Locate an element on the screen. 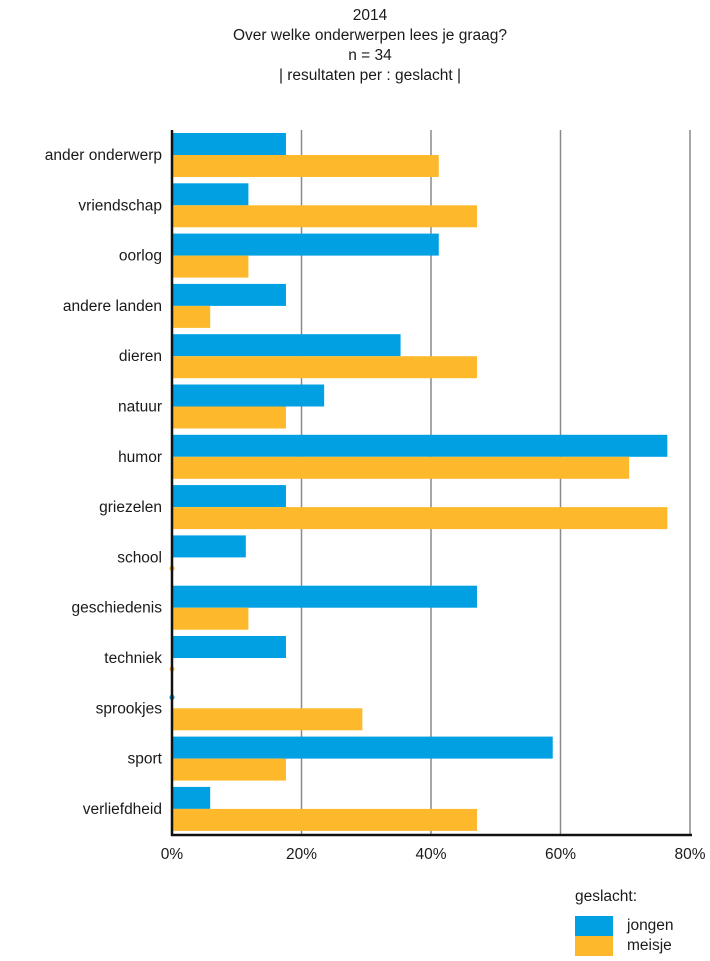 Image resolution: width=710 pixels, height=961 pixels. legend-item-meisje: meisje is located at coordinates (624, 946).